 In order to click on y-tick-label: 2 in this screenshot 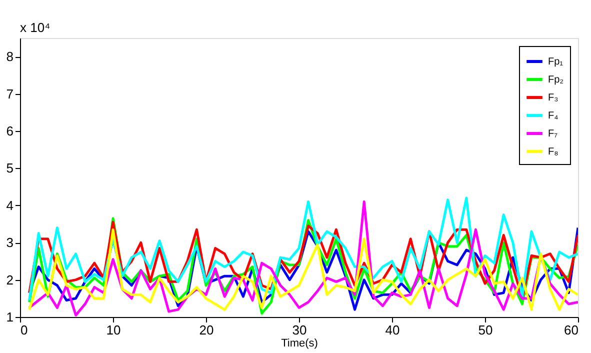, I will do `click(10, 280)`.